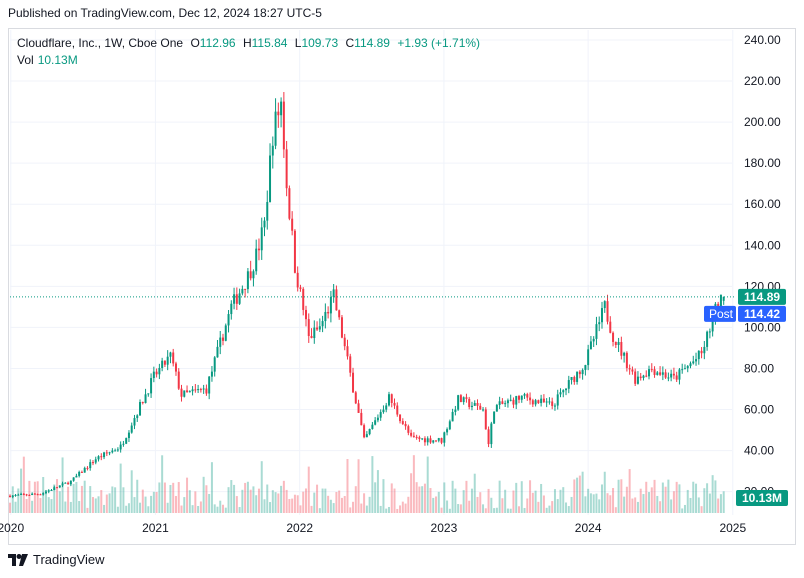 The height and width of the screenshot is (578, 804). What do you see at coordinates (69, 559) in the screenshot?
I see `footer-brand: TradingView` at bounding box center [69, 559].